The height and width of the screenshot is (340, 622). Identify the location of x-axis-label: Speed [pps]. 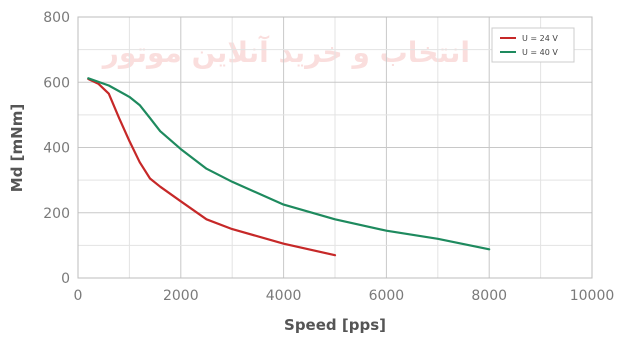
(335, 325).